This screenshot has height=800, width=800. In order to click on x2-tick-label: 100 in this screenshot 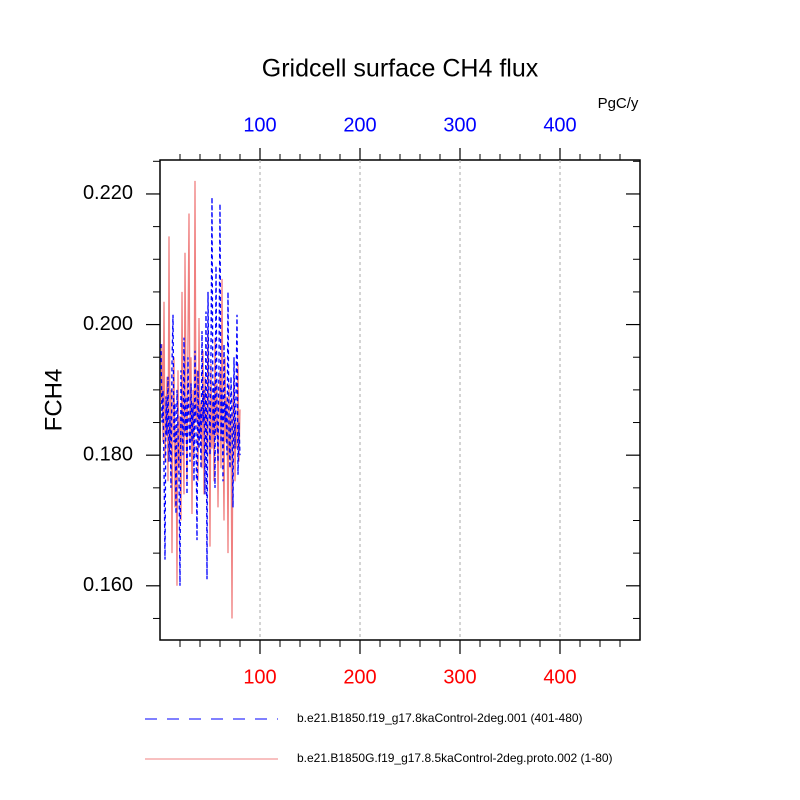, I will do `click(259, 125)`.